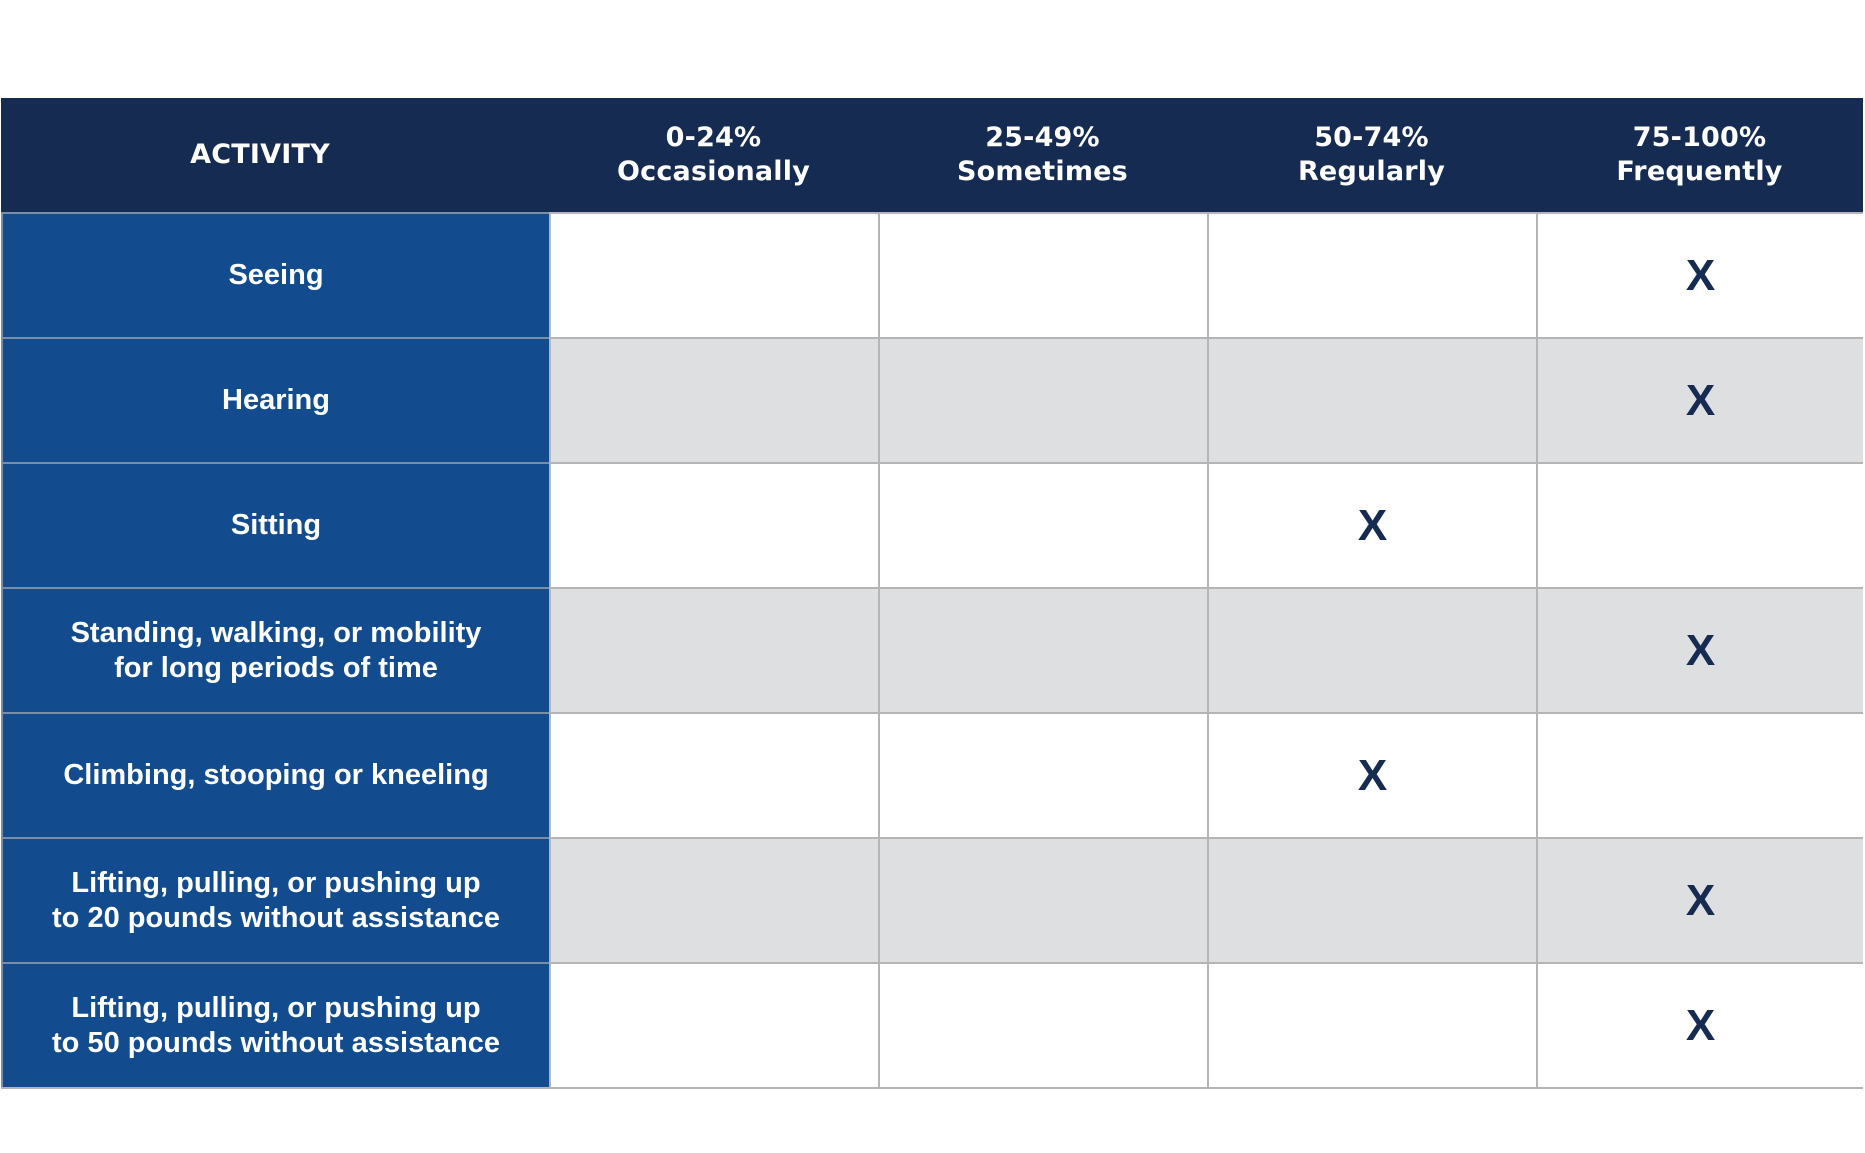 Image resolution: width=1865 pixels, height=1153 pixels. Describe the element at coordinates (275, 155) in the screenshot. I see `header-activity: ACTIVITY` at that location.